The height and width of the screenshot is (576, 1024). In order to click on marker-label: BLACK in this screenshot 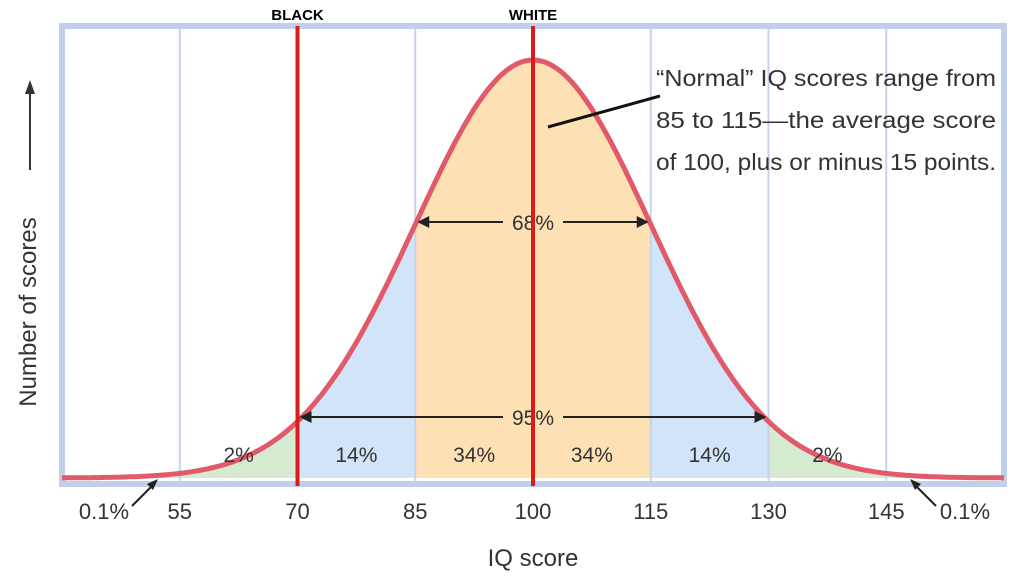, I will do `click(297, 15)`.